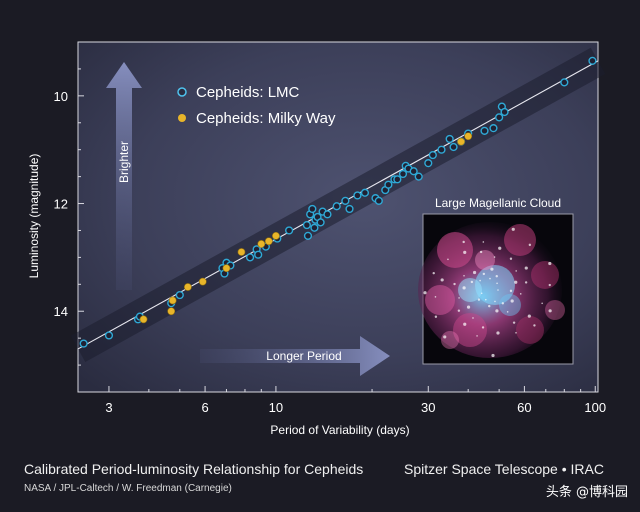 This screenshot has width=640, height=512. What do you see at coordinates (34, 216) in the screenshot?
I see `y-axis-title: Luminosity (magnitude)` at bounding box center [34, 216].